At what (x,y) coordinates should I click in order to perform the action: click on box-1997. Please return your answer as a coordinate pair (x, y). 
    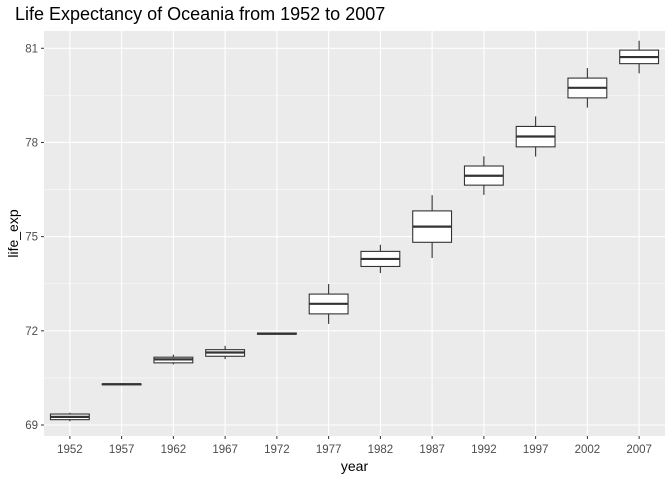
    Looking at the image, I should click on (535, 136).